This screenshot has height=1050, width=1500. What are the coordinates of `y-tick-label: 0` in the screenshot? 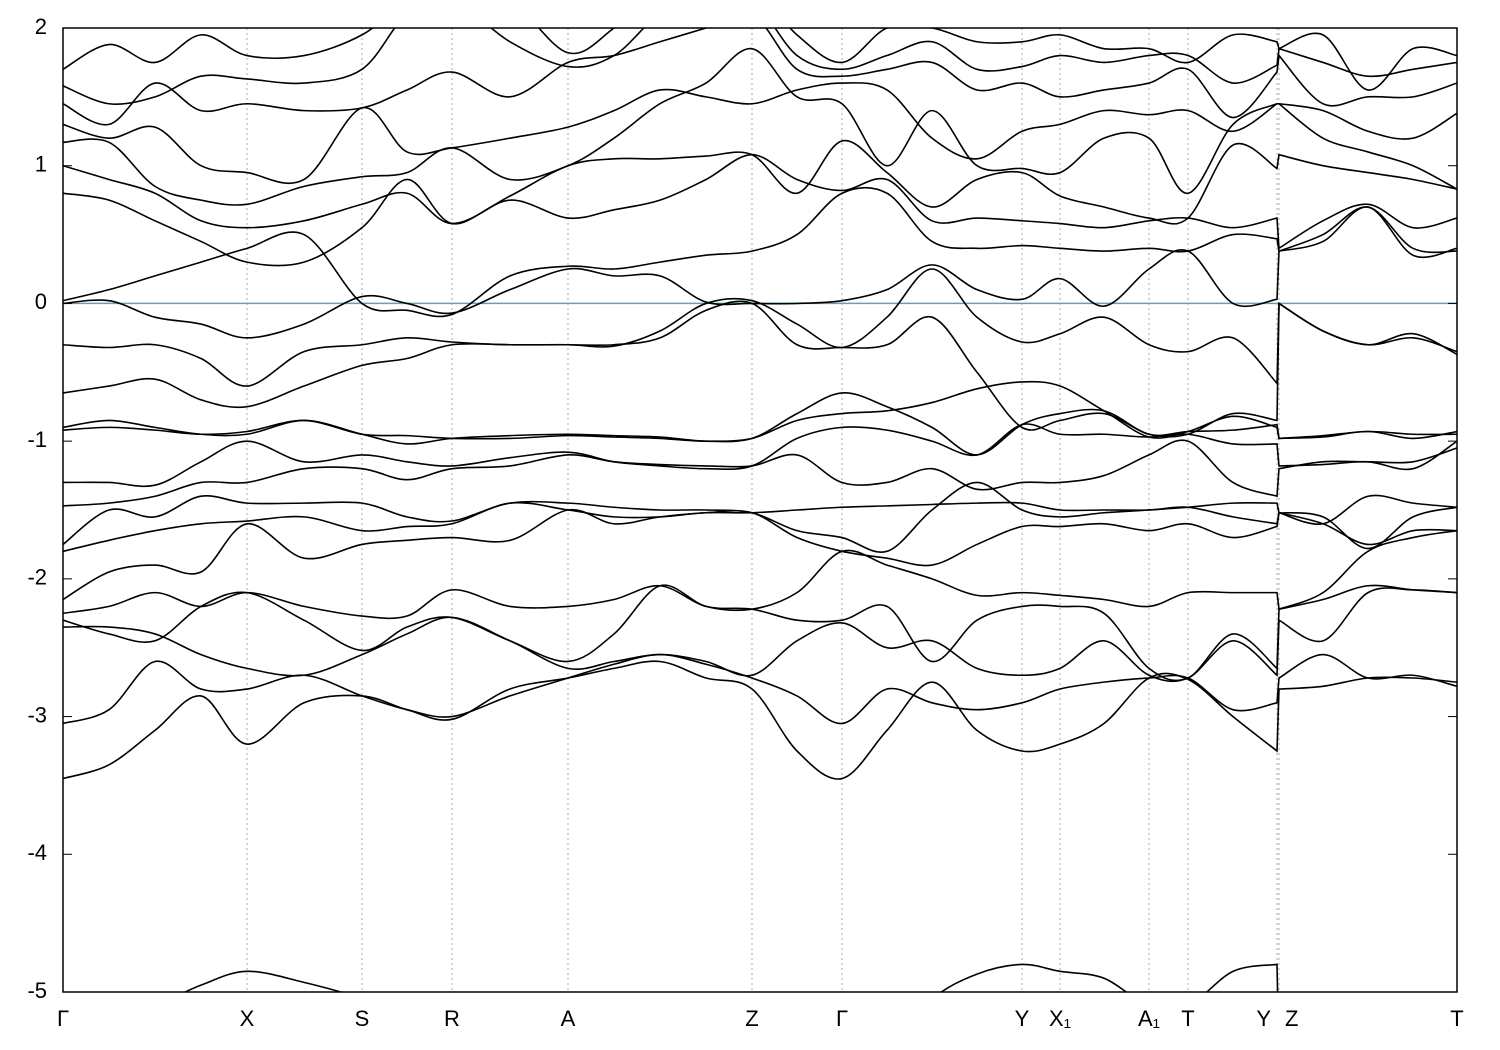 It's located at (41, 301).